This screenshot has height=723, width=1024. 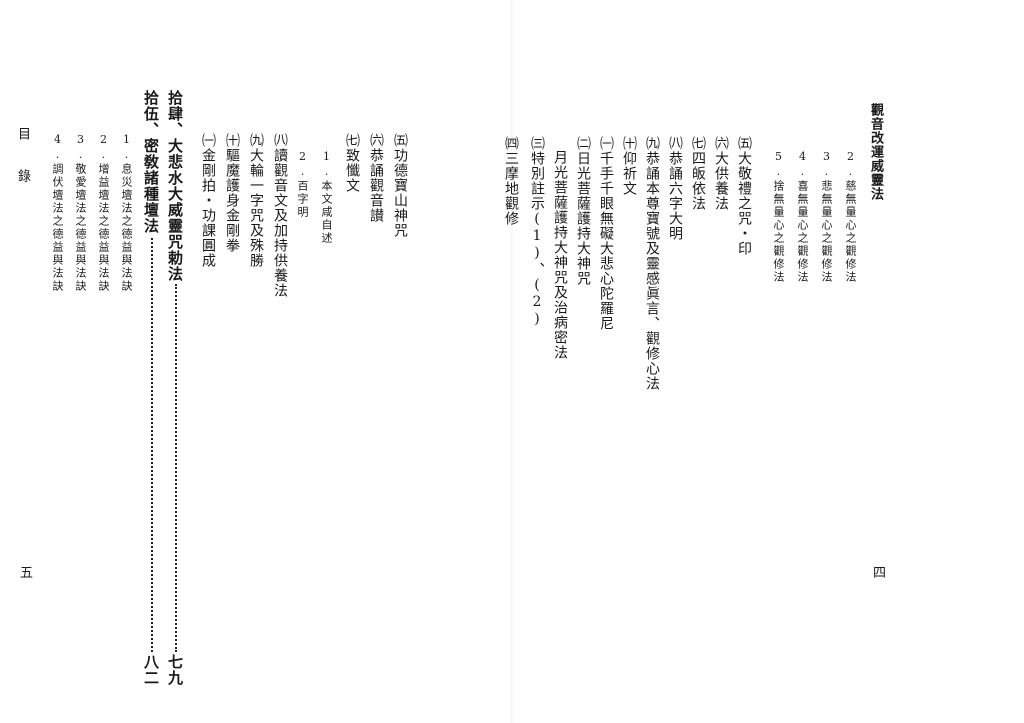 What do you see at coordinates (302, 184) in the screenshot?
I see `toc-subentry: 2.百字明` at bounding box center [302, 184].